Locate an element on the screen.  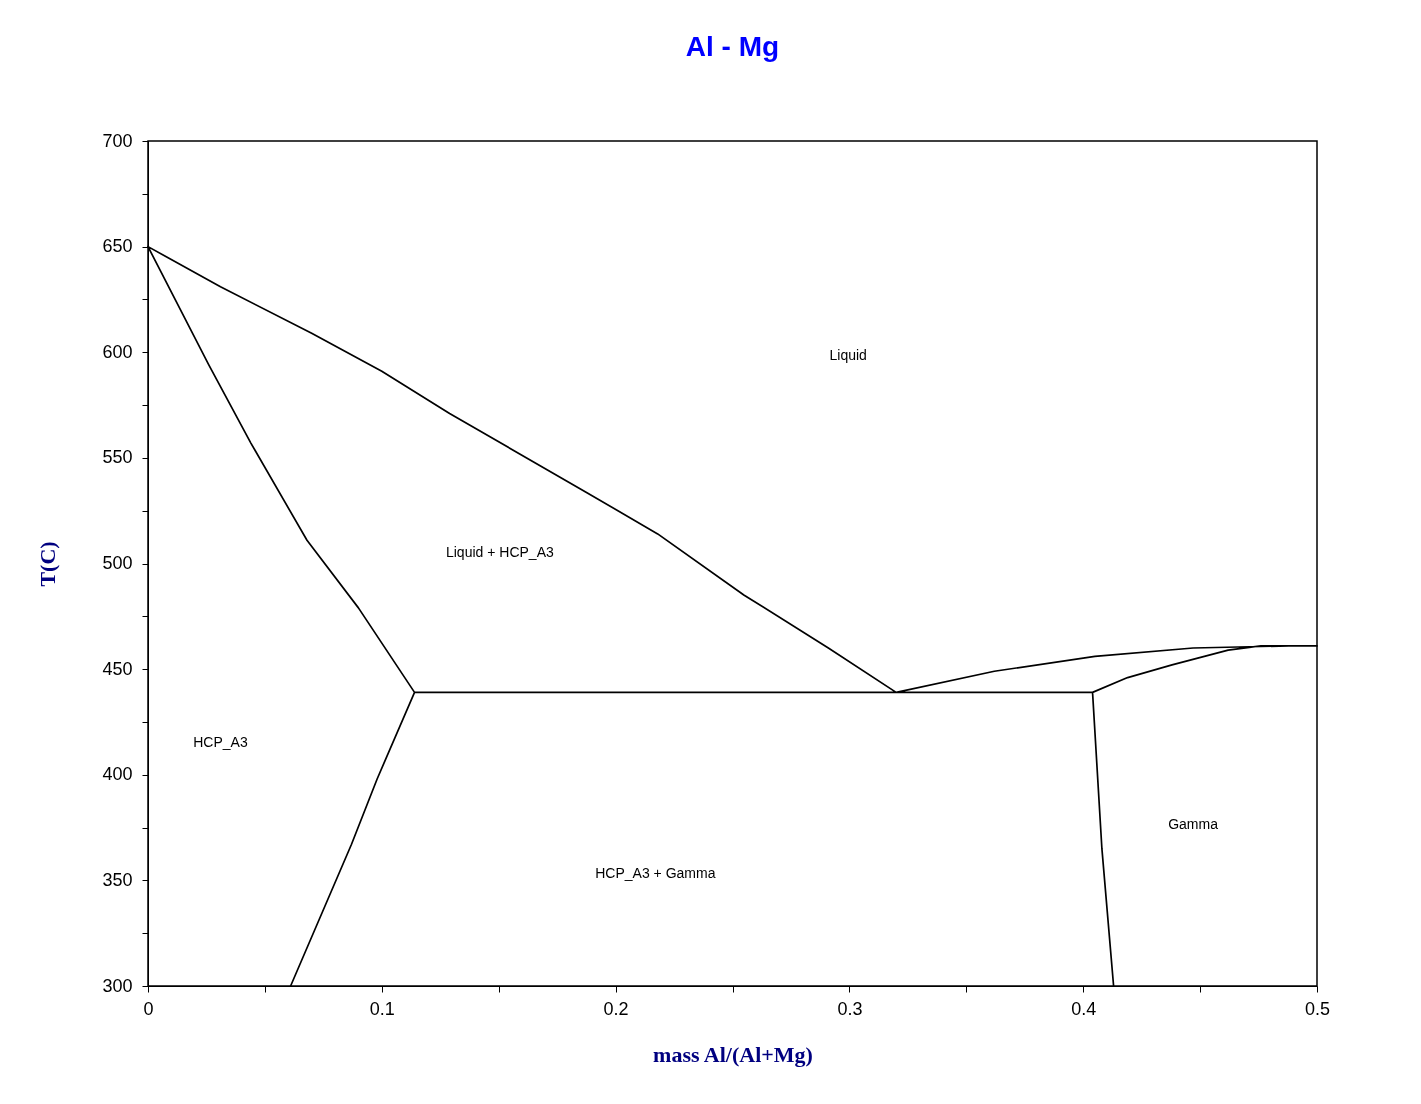
y-tick-label: 650 is located at coordinates (117, 246).